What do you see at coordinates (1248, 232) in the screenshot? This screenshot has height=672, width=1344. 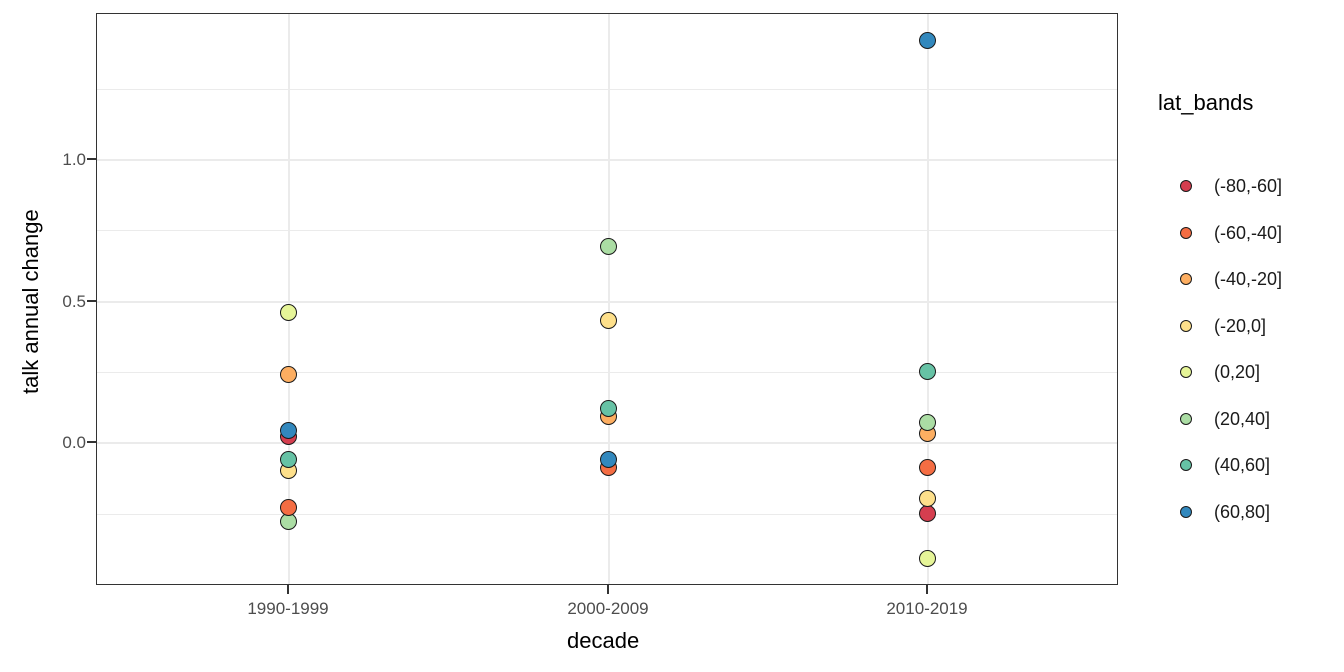 I see `legend-item-label: (-60,-40]` at bounding box center [1248, 232].